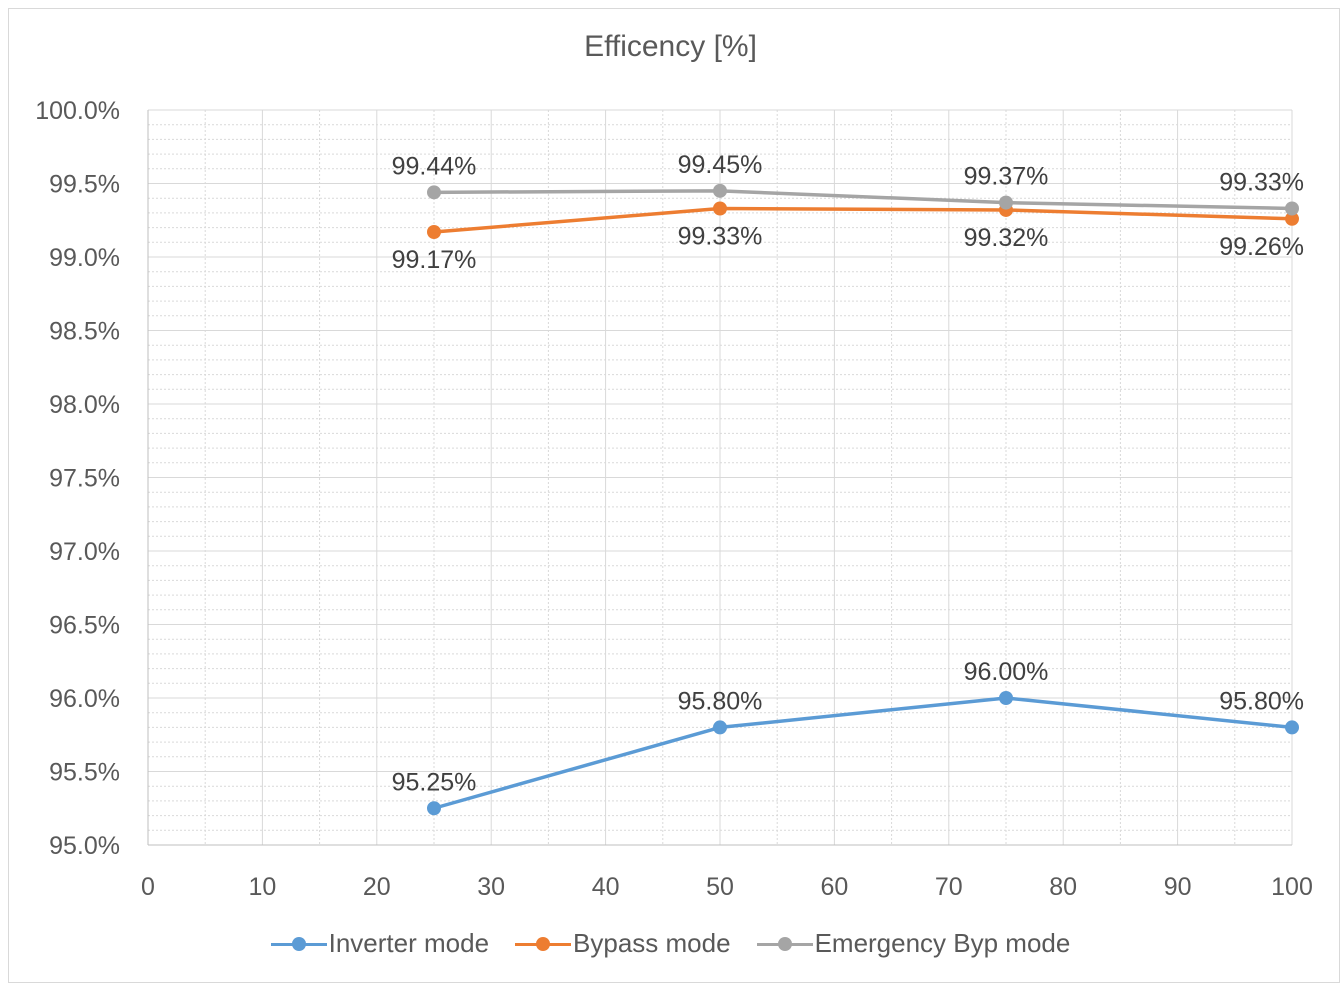 Image resolution: width=1341 pixels, height=985 pixels. Describe the element at coordinates (1178, 887) in the screenshot. I see `x-tick-label: 90` at that location.